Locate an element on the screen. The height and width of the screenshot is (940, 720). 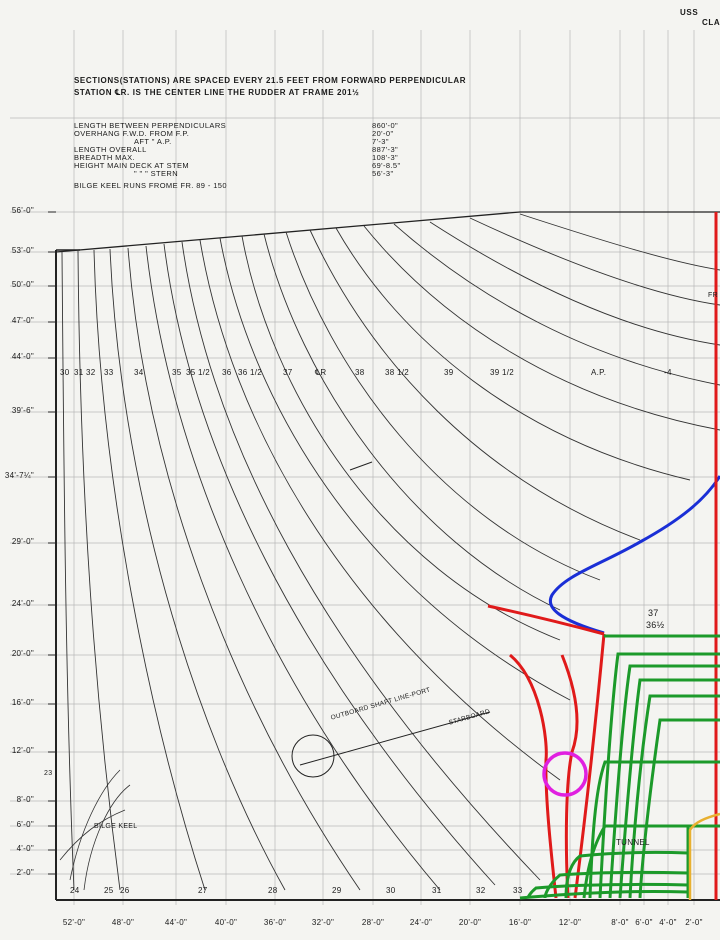
upper-station-35-half: 35 1/2 is located at coordinates (198, 372).